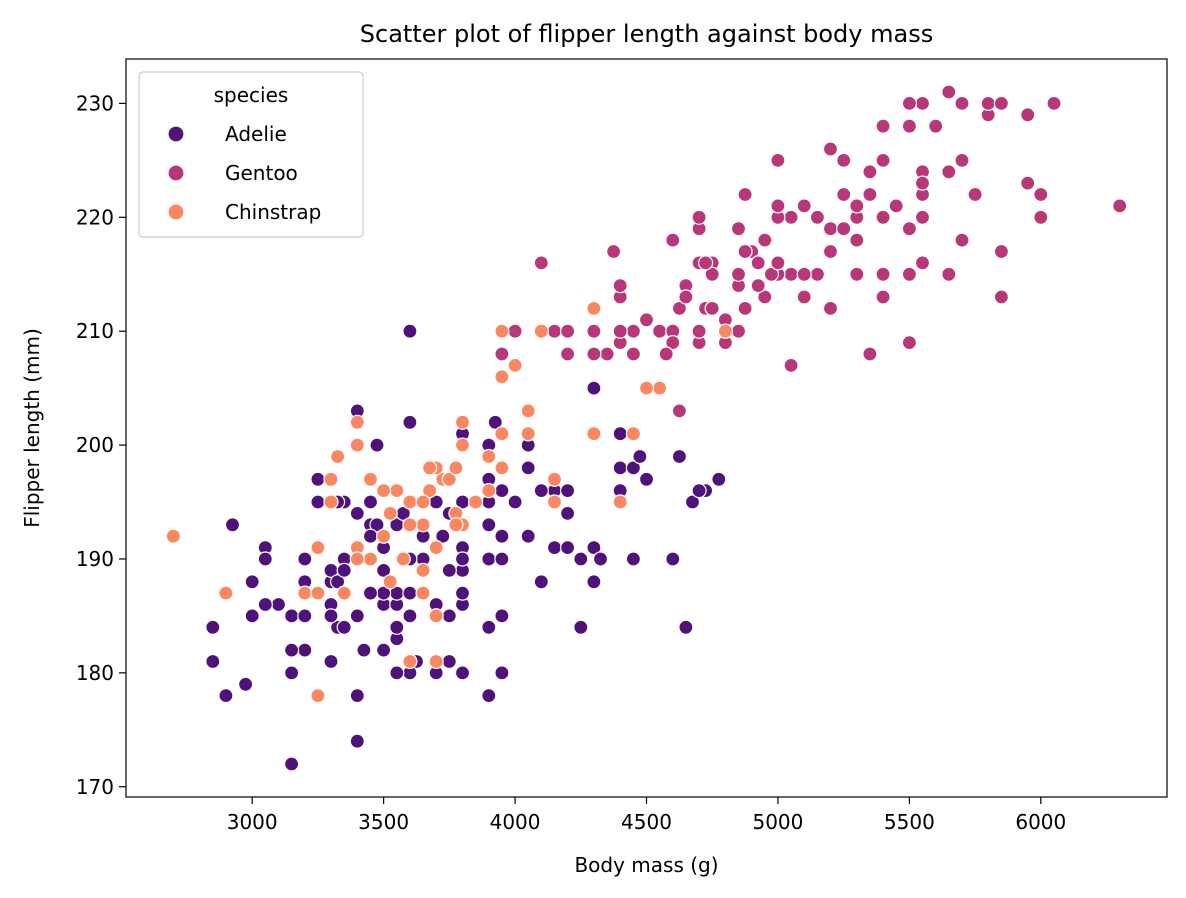 The image size is (1186, 898). What do you see at coordinates (261, 173) in the screenshot?
I see `legend-label-gentoo: Gentoo` at bounding box center [261, 173].